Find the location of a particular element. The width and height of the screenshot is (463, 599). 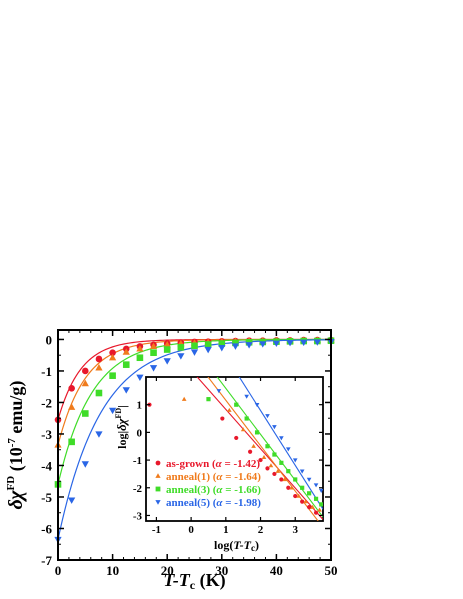

y-tick-label: -5 is located at coordinates (46, 497).